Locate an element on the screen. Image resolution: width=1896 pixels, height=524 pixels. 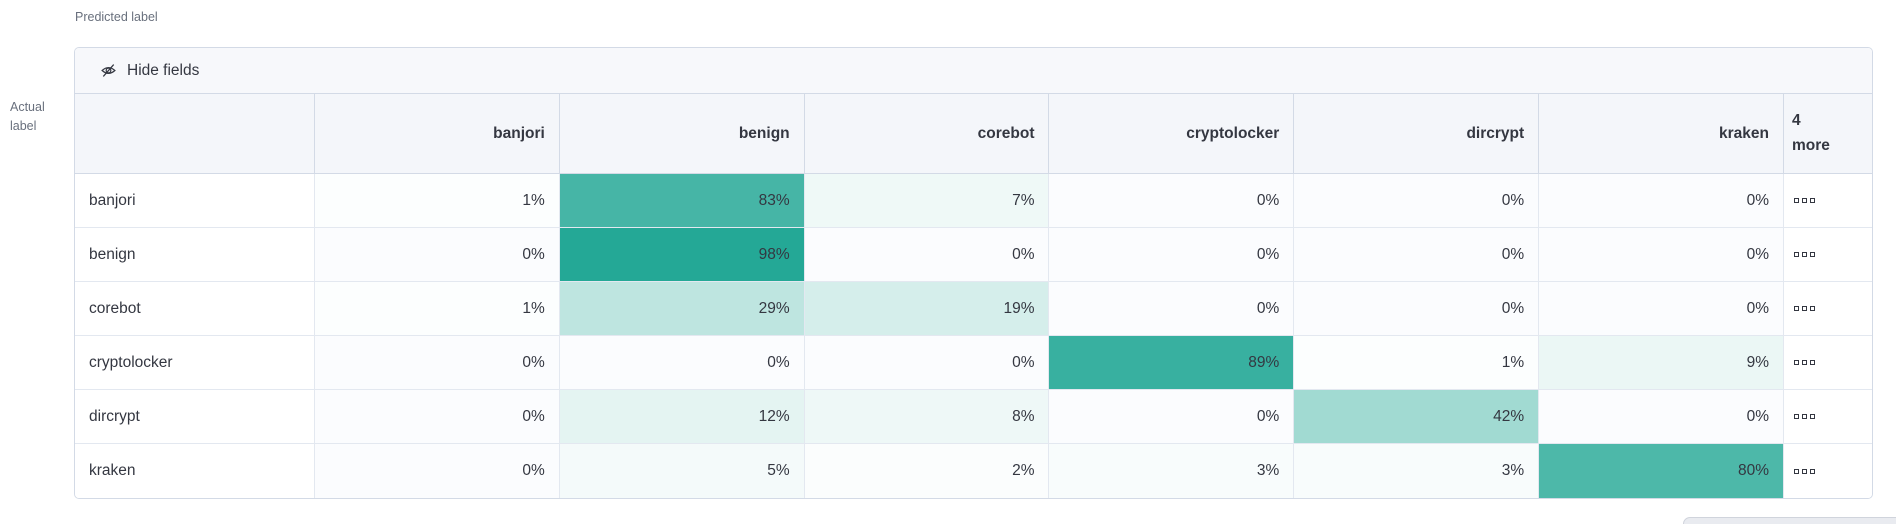
cell-kraken-kraken: 80% is located at coordinates (1661, 471).